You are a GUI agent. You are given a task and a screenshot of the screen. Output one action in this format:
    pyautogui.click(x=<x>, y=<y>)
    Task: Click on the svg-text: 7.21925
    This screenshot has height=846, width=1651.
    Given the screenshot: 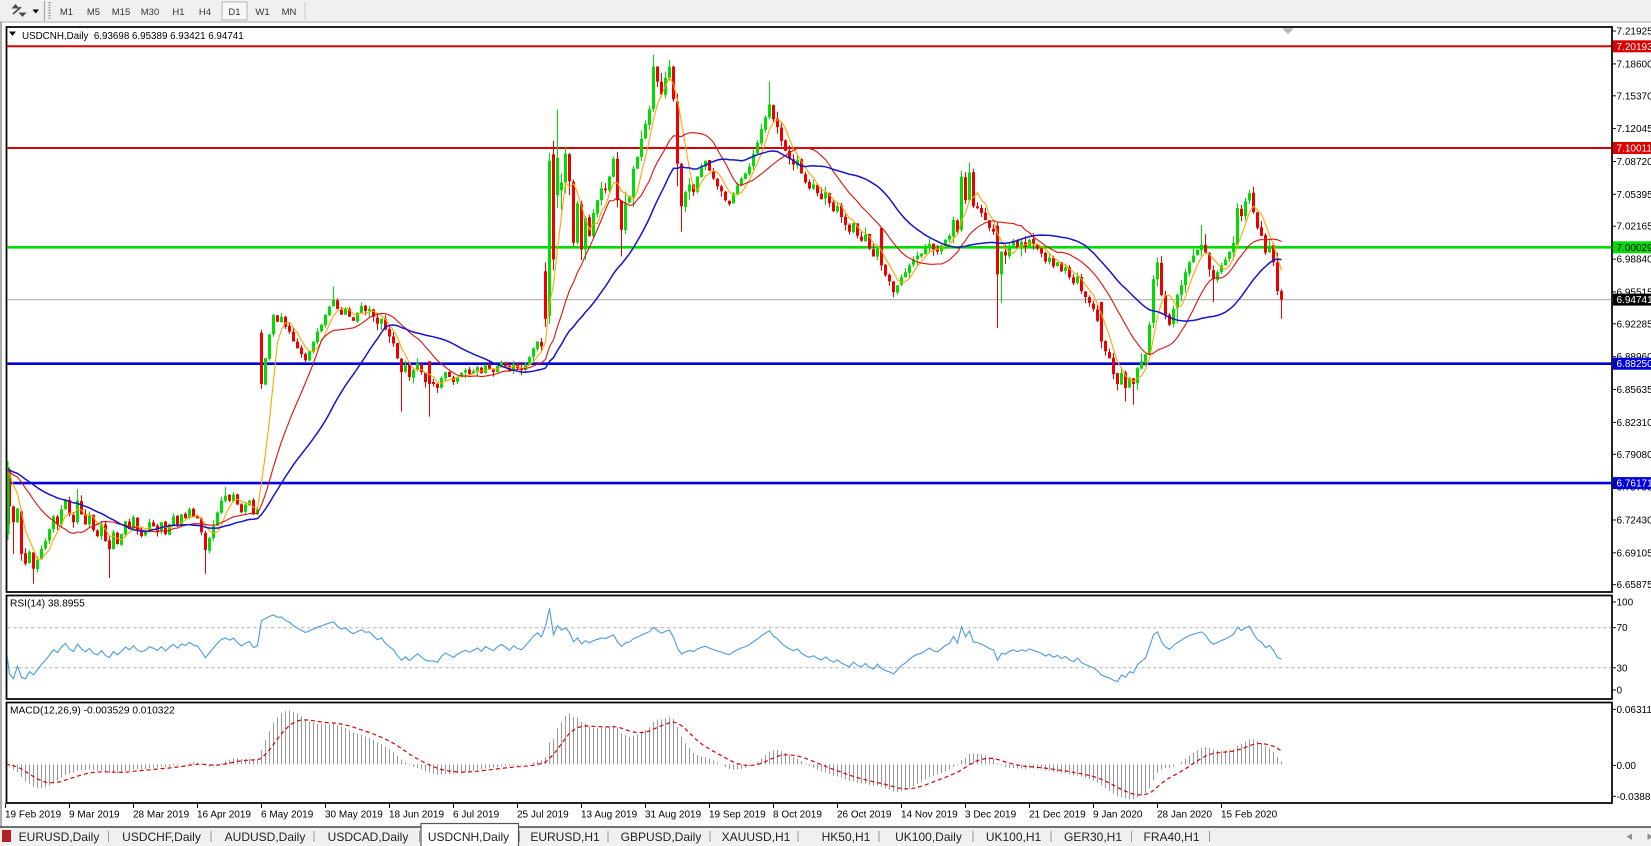 What is the action you would take?
    pyautogui.click(x=1634, y=32)
    